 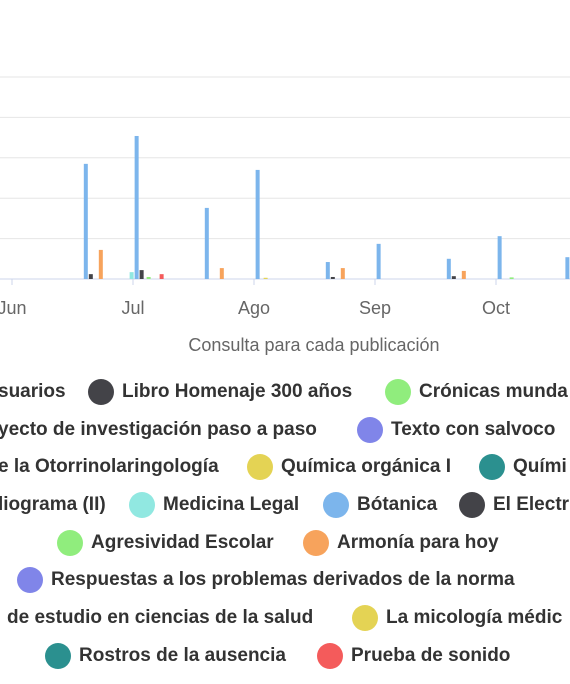 What do you see at coordinates (397, 504) in the screenshot?
I see `legend-label: Bótanica` at bounding box center [397, 504].